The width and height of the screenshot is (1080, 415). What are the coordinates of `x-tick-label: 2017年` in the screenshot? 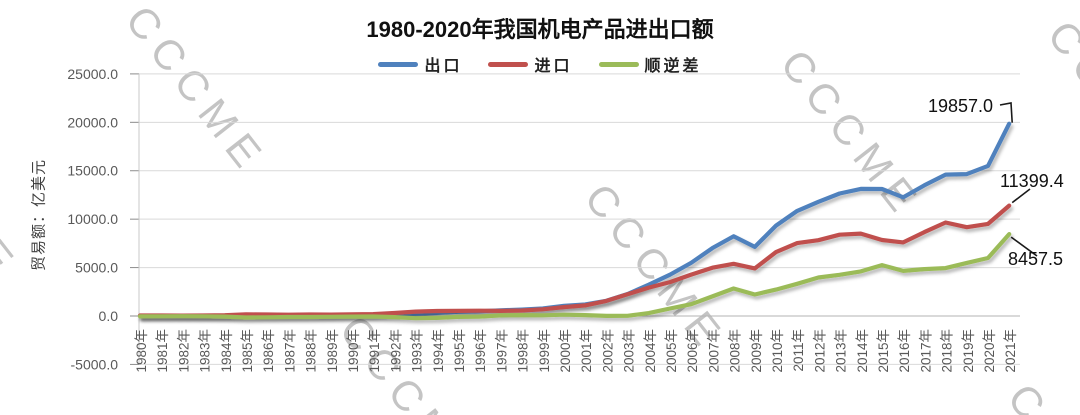 It's located at (925, 351).